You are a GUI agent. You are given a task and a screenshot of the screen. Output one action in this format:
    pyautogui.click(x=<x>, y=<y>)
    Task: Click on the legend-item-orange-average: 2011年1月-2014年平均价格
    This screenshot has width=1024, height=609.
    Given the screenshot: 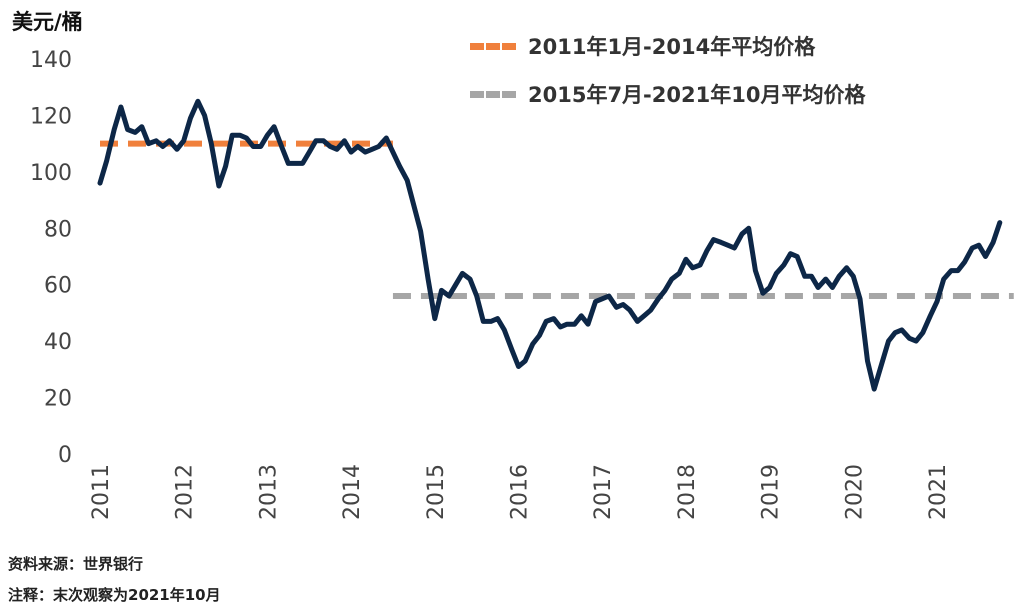 What is the action you would take?
    pyautogui.click(x=642, y=46)
    